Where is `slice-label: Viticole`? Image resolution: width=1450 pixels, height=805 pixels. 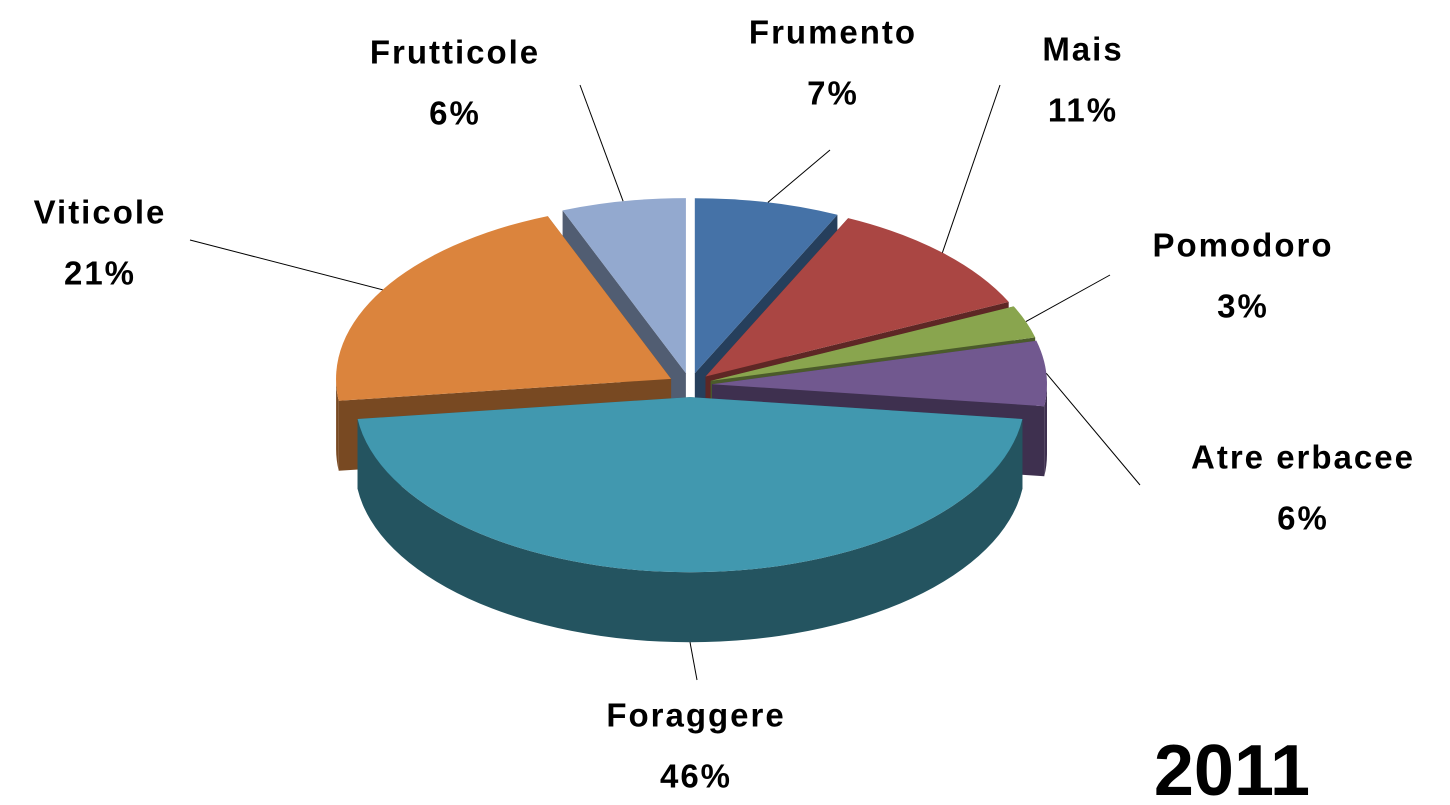
slice-label: Viticole is located at coordinates (100, 212).